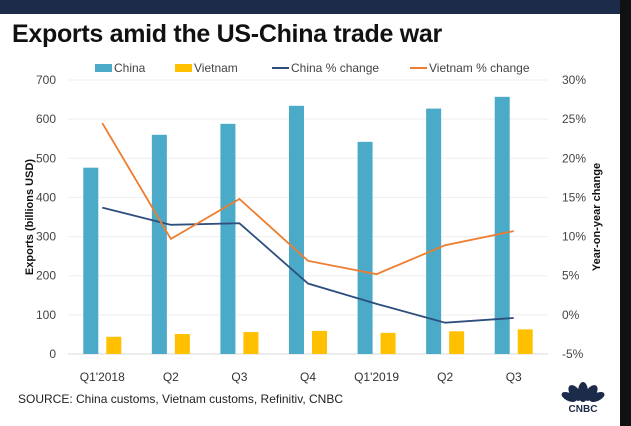 The height and width of the screenshot is (426, 631). Describe the element at coordinates (571, 315) in the screenshot. I see `y2-tick-label: 0%` at that location.